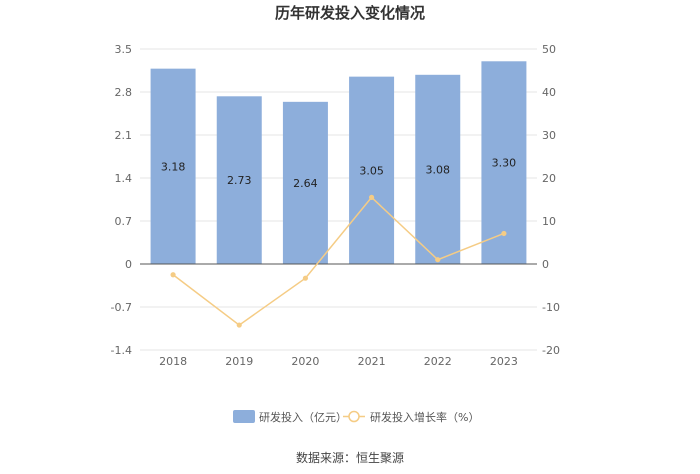  Describe the element at coordinates (549, 178) in the screenshot. I see `right-y-tick-label: 20` at that location.